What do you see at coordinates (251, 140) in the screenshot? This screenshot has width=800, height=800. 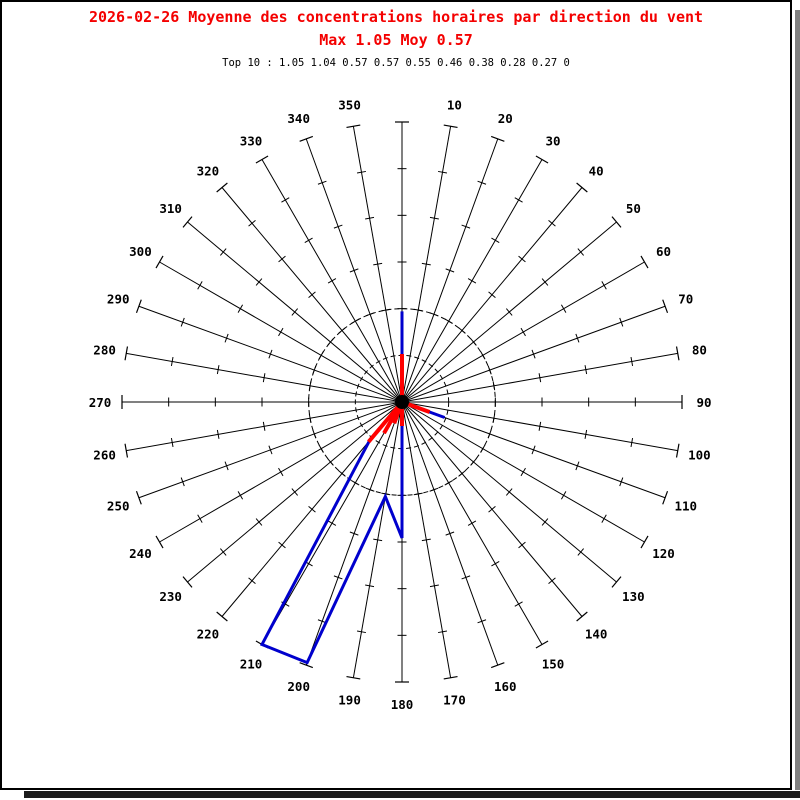 I see `direction-label: 330` at bounding box center [251, 140].